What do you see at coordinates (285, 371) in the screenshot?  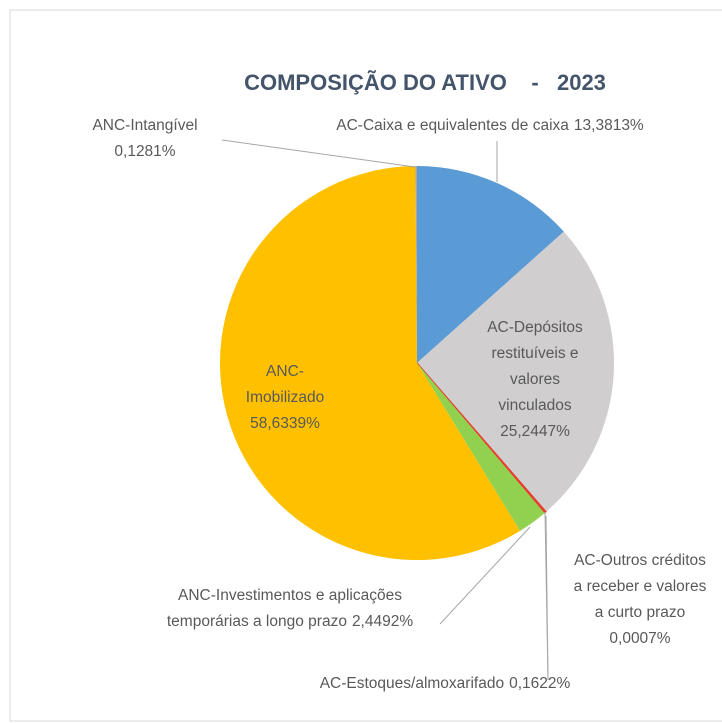 I see `label-line: ANC-` at bounding box center [285, 371].